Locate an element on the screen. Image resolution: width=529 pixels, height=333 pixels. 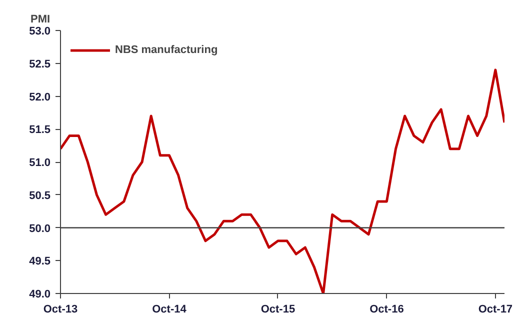
x-tick-label: Oct-17 is located at coordinates (495, 310).